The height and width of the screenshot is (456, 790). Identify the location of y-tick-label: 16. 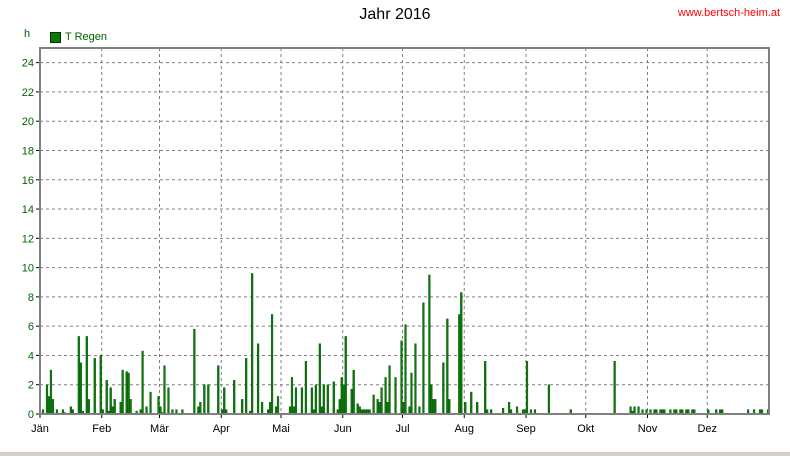
(28, 181).